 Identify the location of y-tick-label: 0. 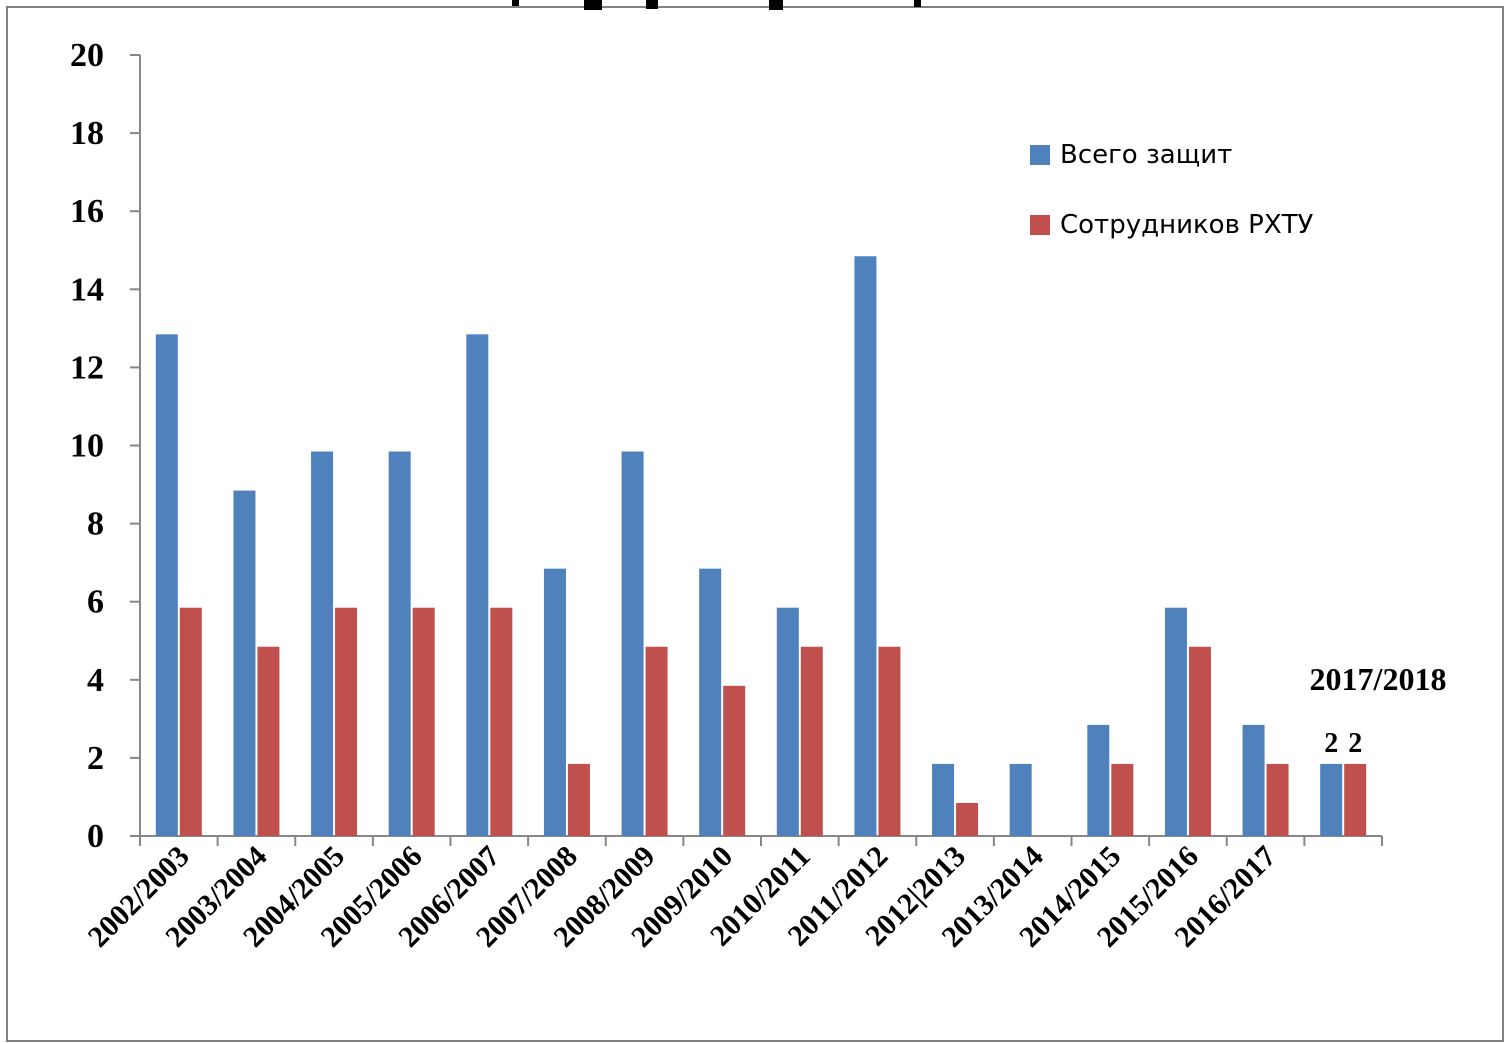
(95, 836).